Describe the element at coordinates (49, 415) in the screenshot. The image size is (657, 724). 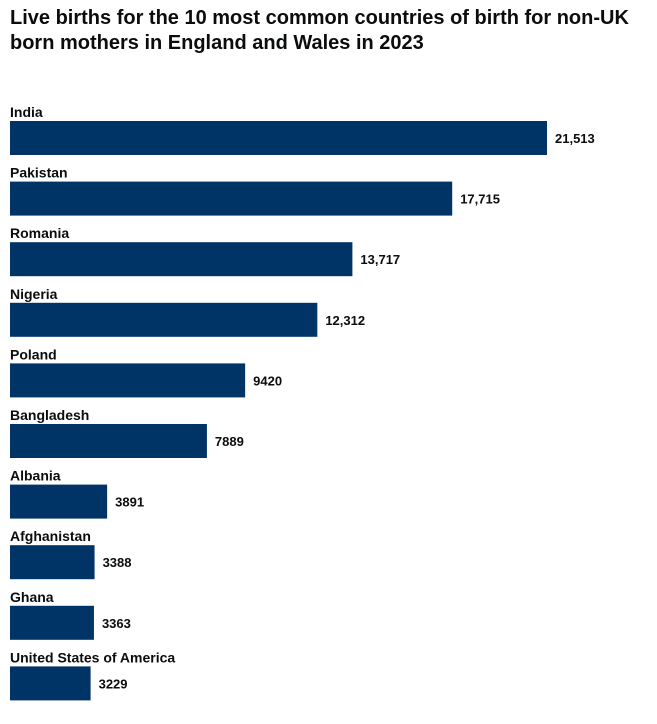
I see `category-label: Bangladesh` at that location.